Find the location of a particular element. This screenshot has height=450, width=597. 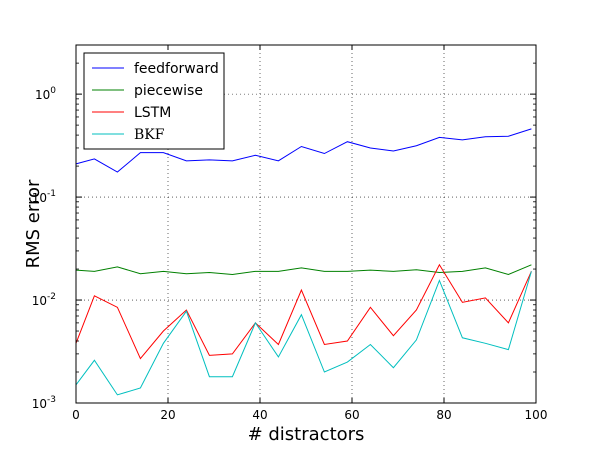

x-tick-label: 0 is located at coordinates (76, 415).